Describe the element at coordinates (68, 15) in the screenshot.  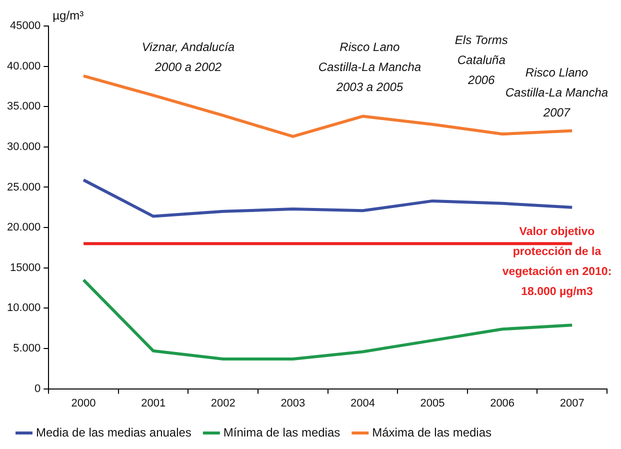
I see `y-axis-title: µg/m³` at that location.